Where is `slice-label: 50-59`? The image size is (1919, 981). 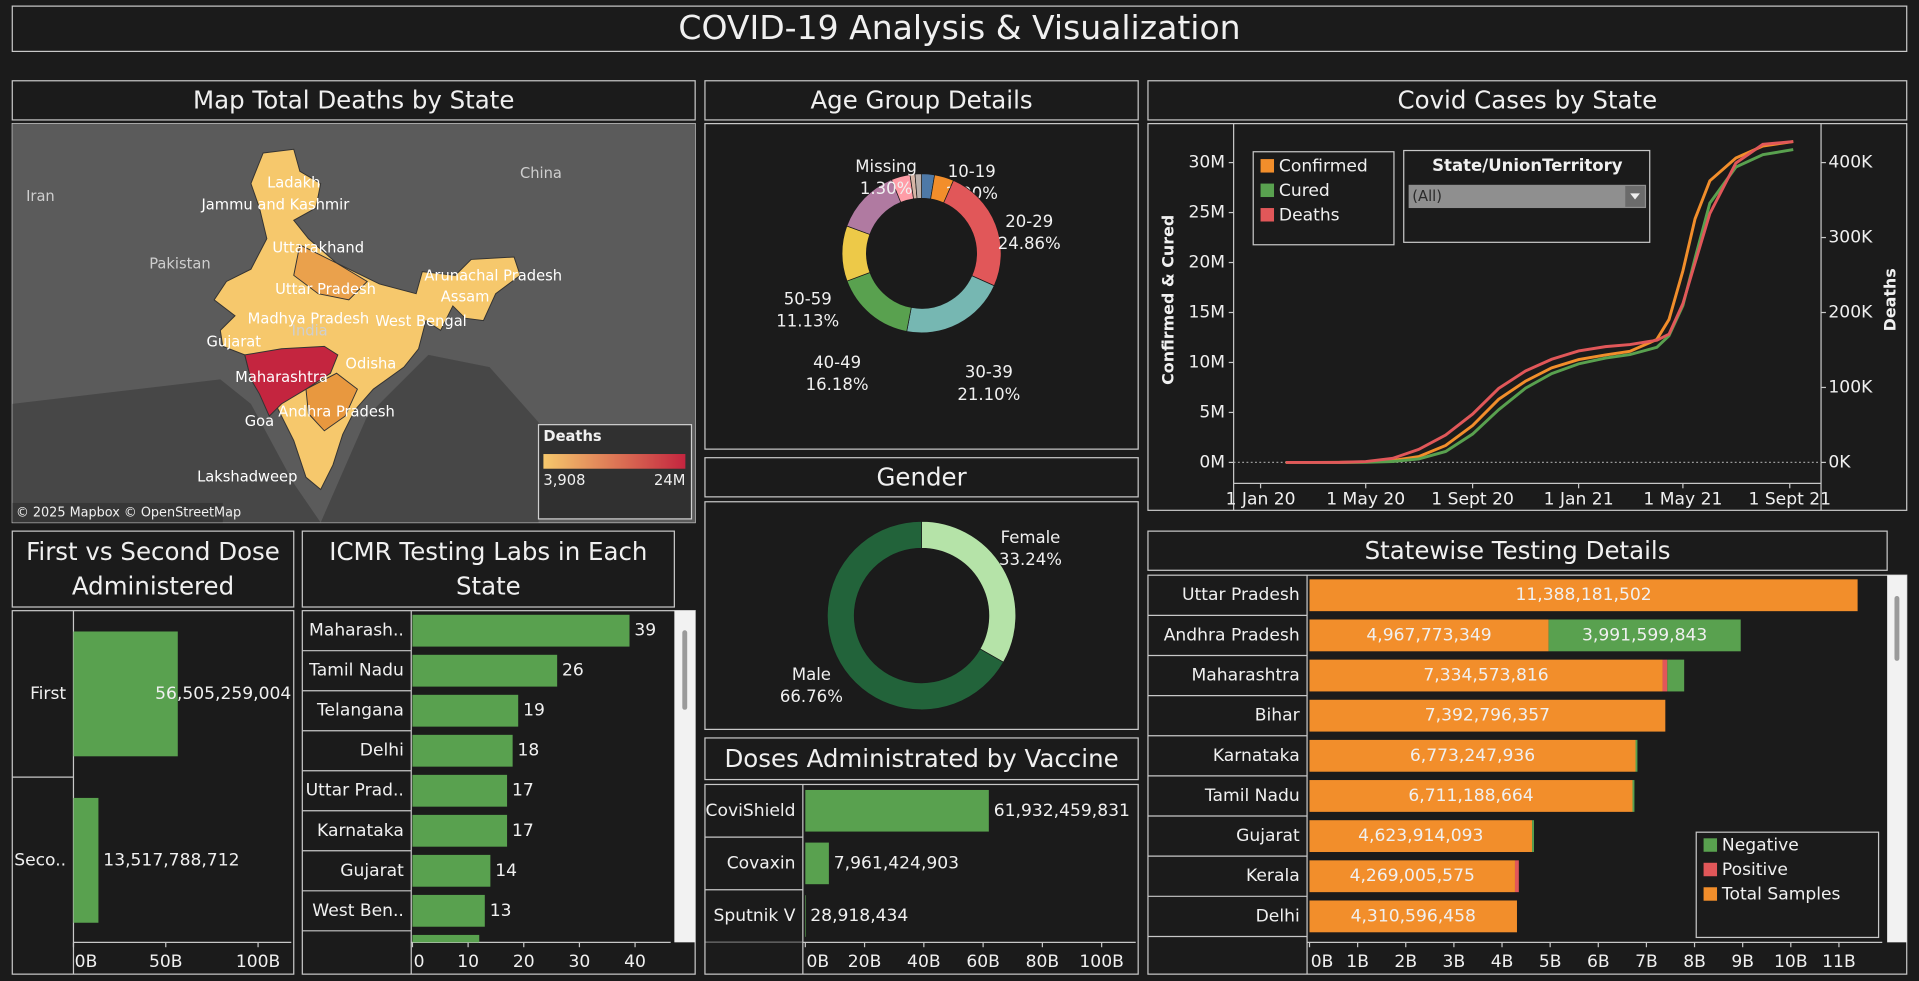
slice-label: 50-59 is located at coordinates (808, 298).